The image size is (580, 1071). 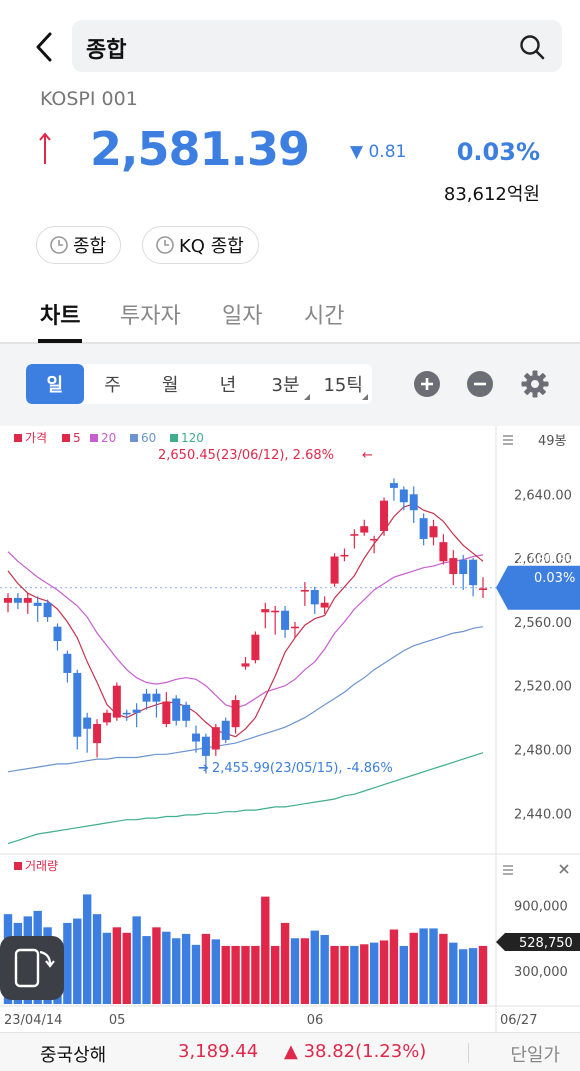 I want to click on volume-tick-label: 300,000, so click(x=541, y=972).